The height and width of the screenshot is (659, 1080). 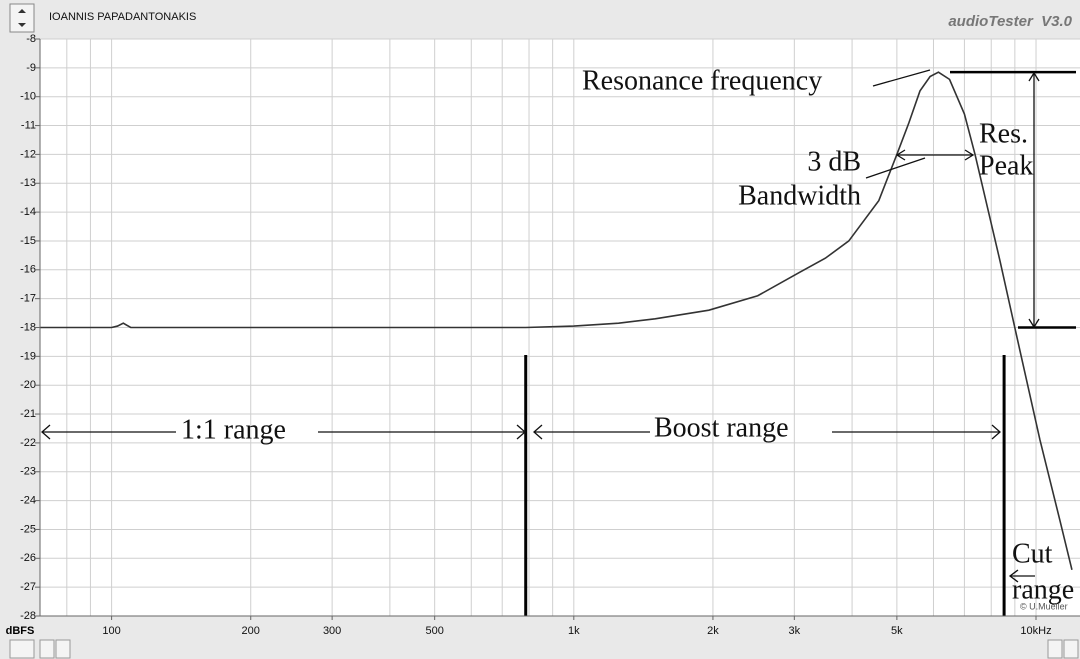 What do you see at coordinates (28, 414) in the screenshot?
I see `y-tick-label: -21` at bounding box center [28, 414].